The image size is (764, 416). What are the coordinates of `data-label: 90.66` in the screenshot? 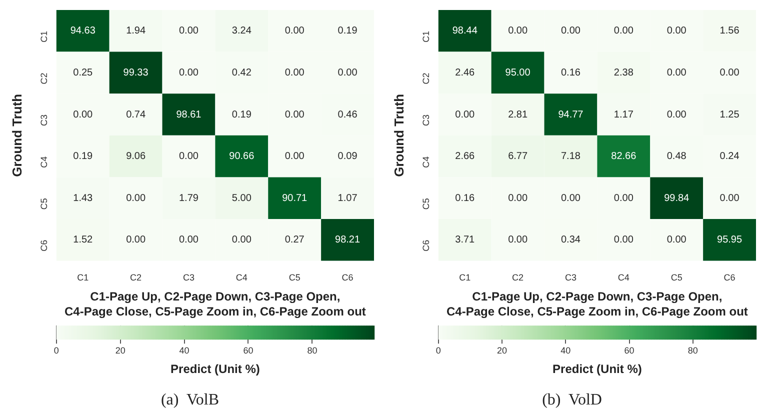 It's located at (242, 156).